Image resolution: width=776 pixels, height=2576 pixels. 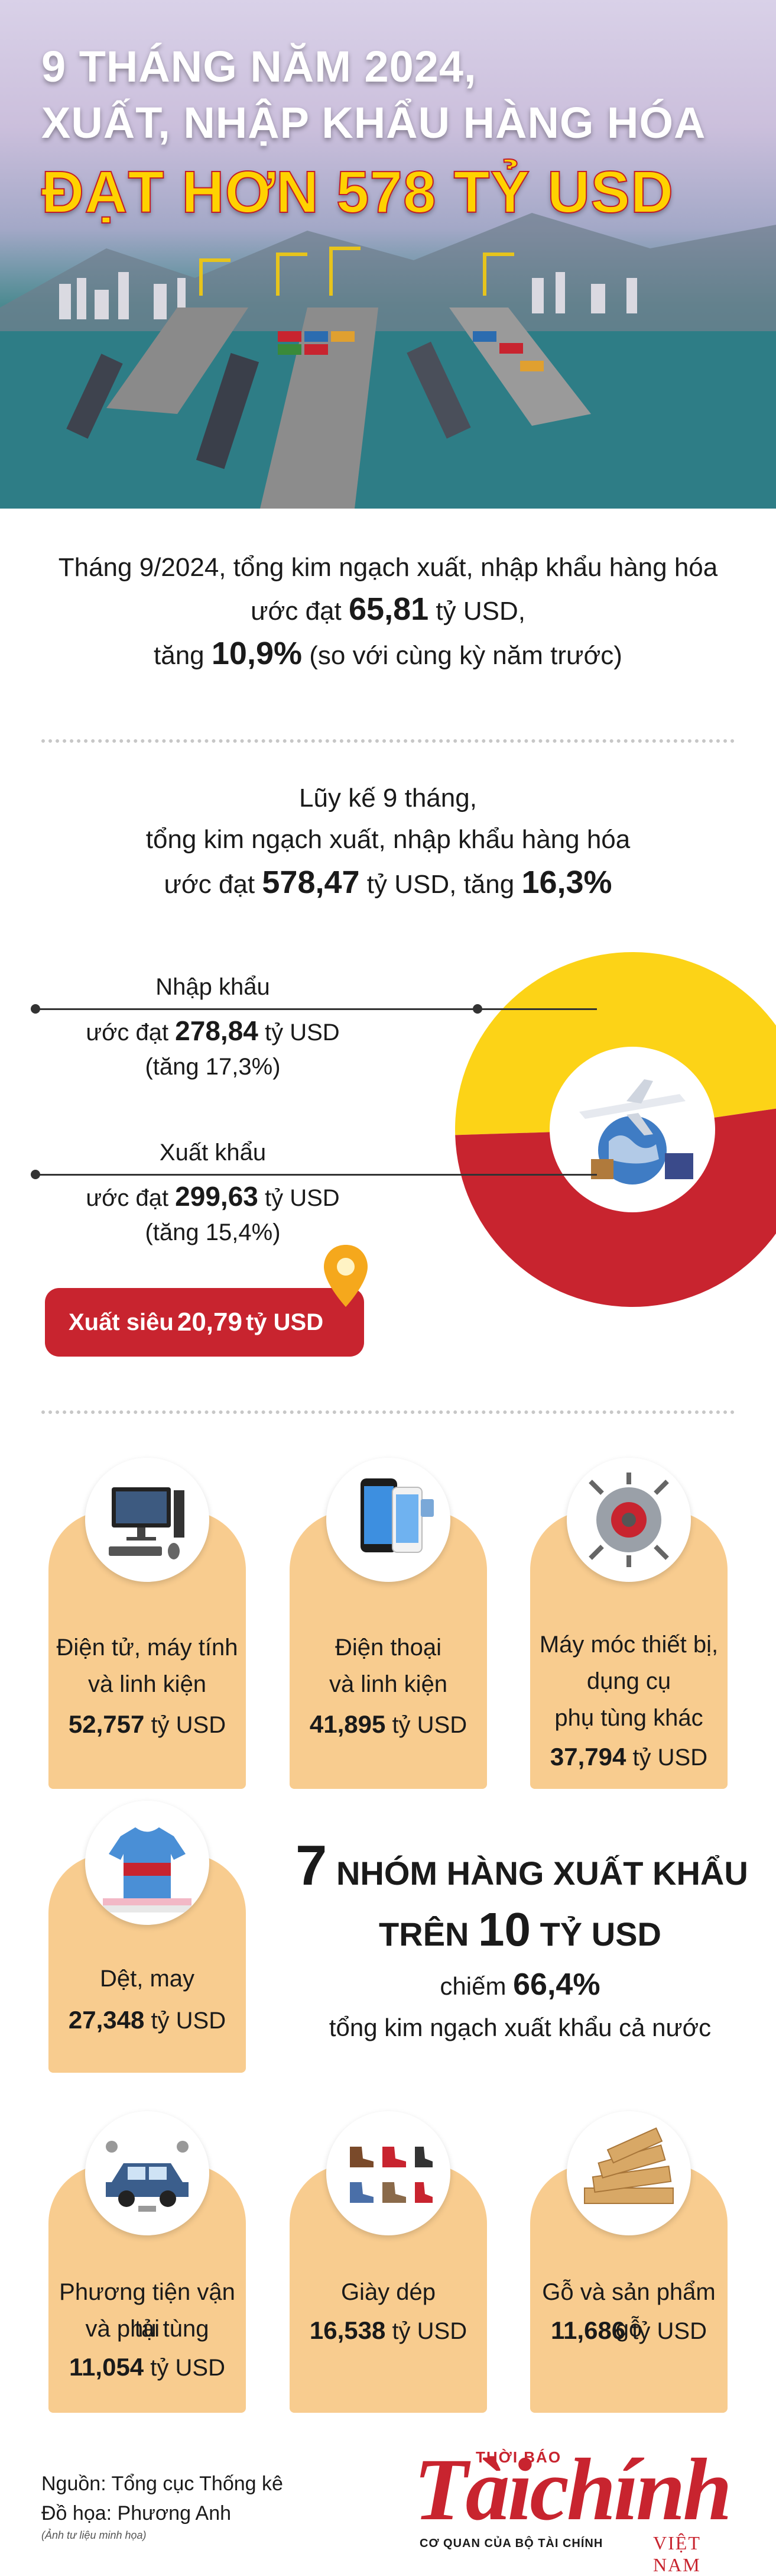 What do you see at coordinates (629, 2173) in the screenshot?
I see `wood-icon` at bounding box center [629, 2173].